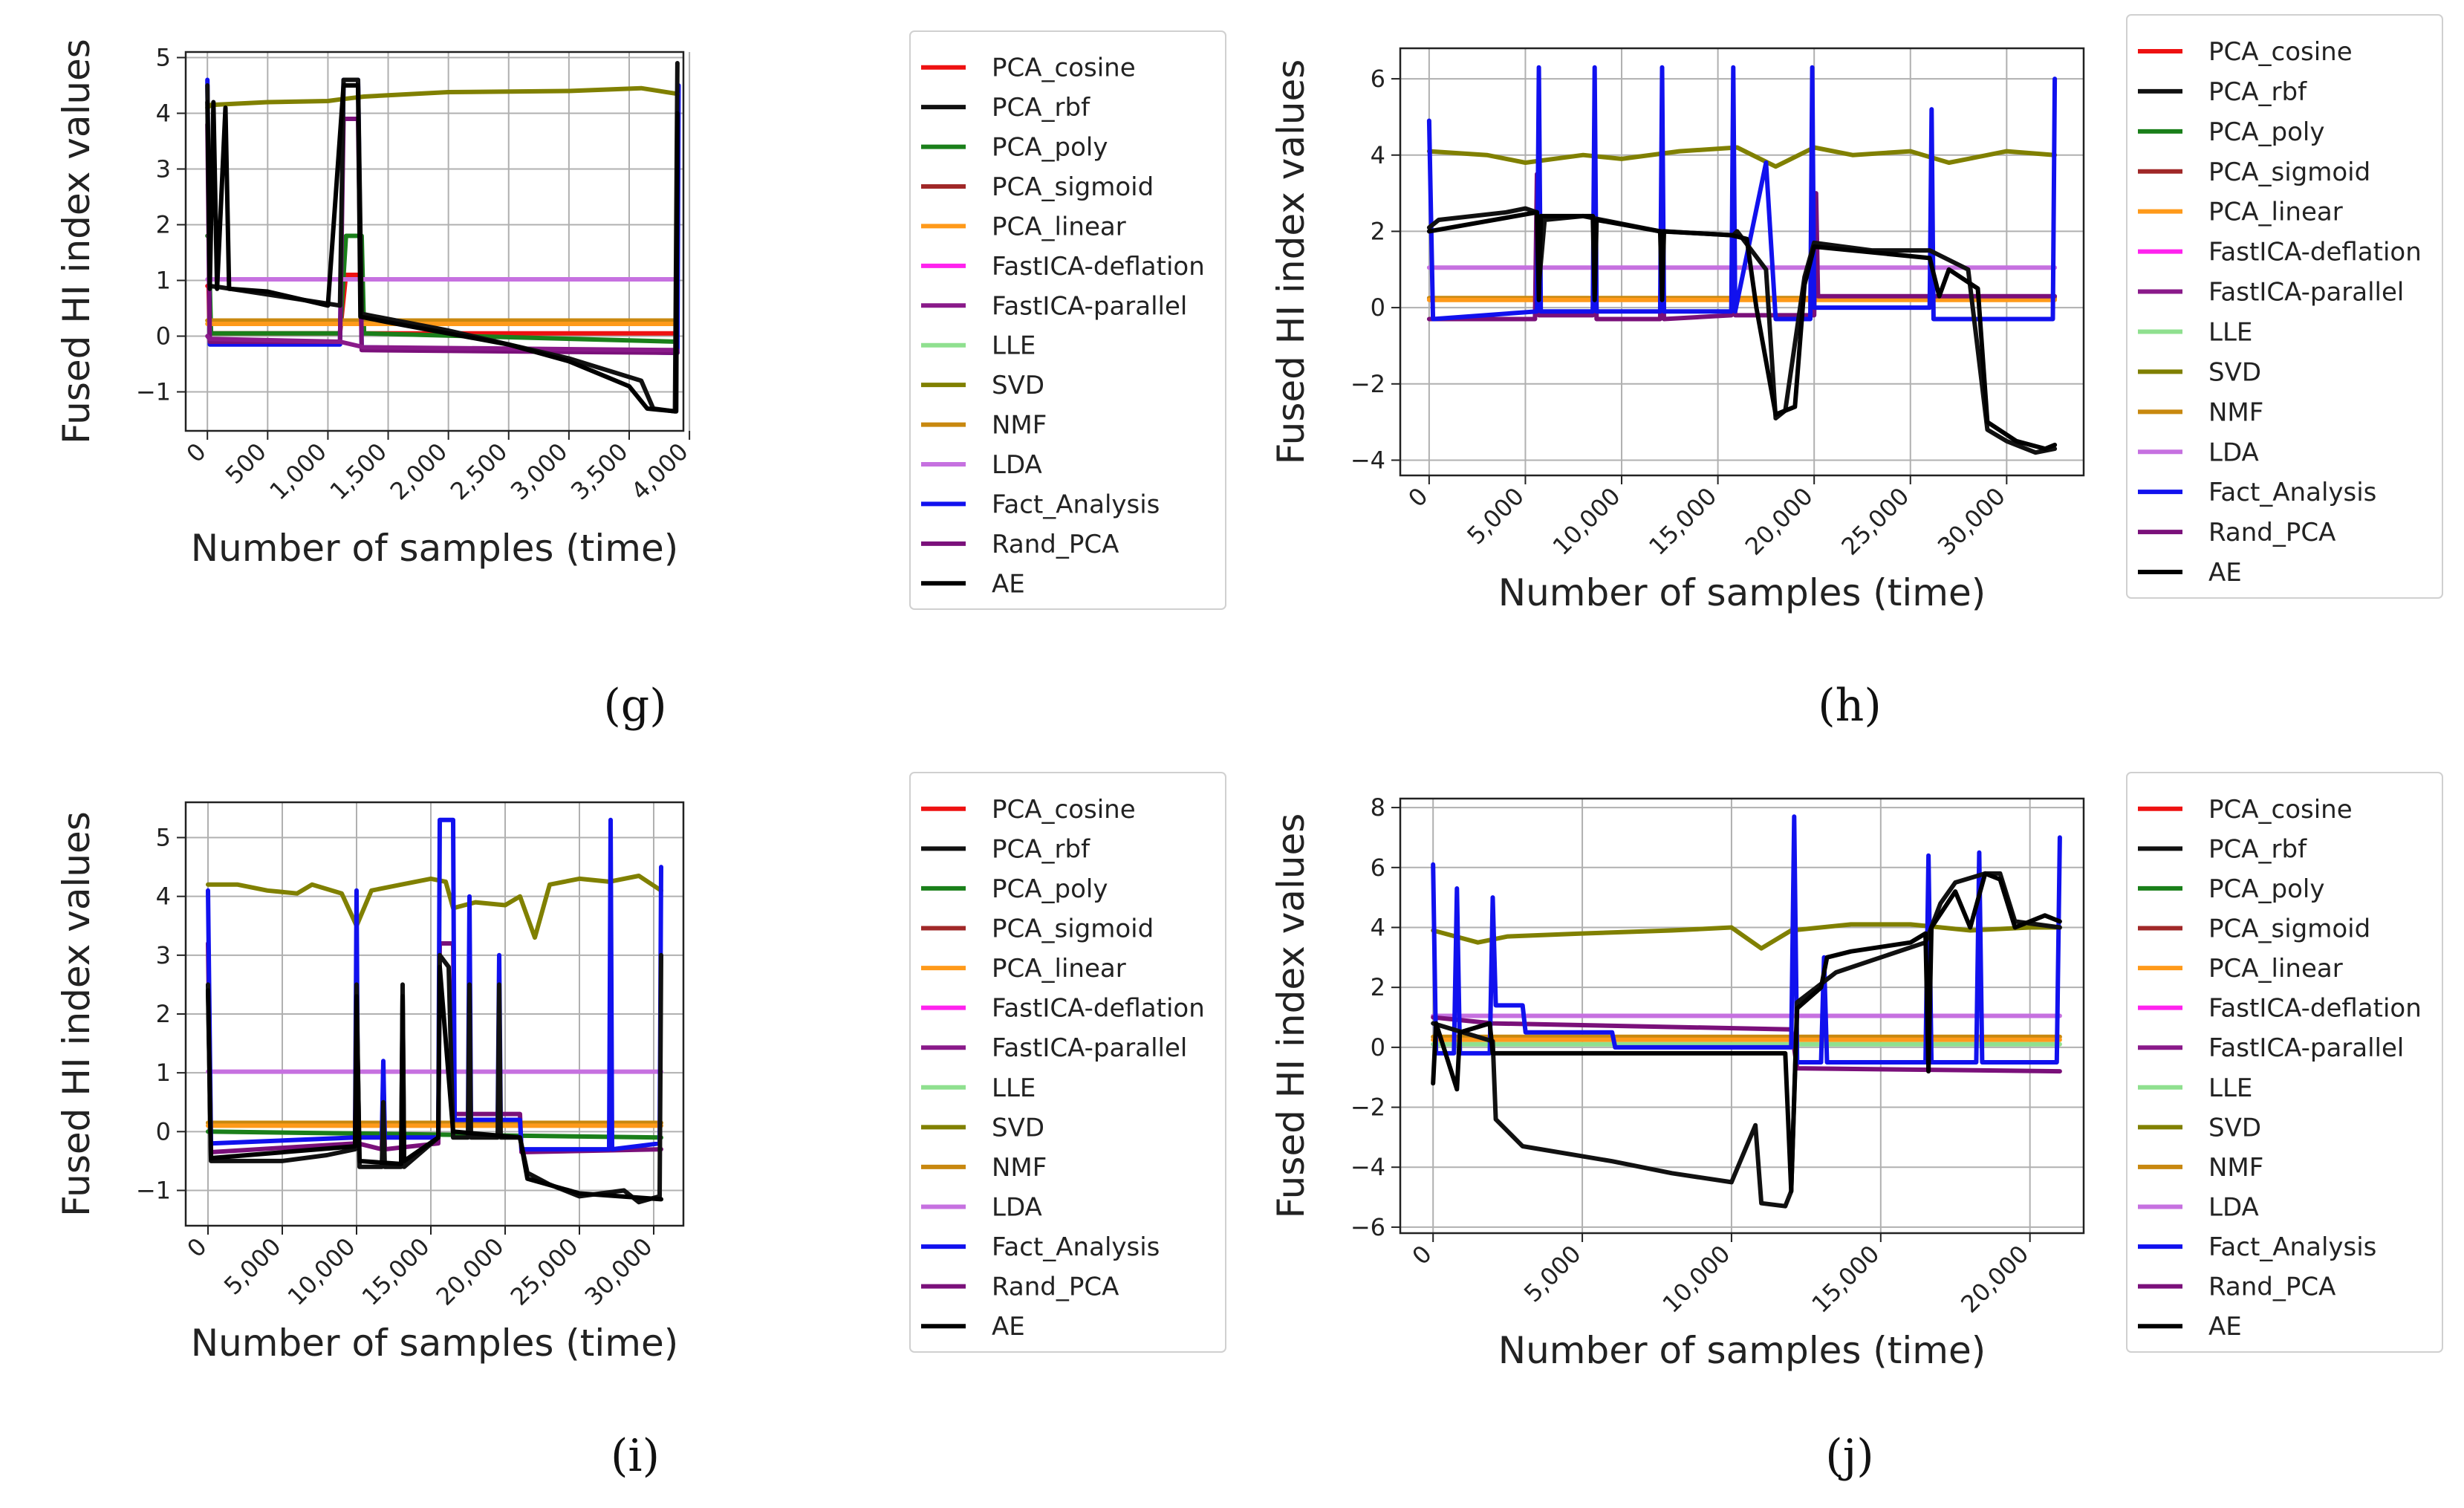 The width and height of the screenshot is (2464, 1508). I want to click on y-tick-label: 4, so click(163, 897).